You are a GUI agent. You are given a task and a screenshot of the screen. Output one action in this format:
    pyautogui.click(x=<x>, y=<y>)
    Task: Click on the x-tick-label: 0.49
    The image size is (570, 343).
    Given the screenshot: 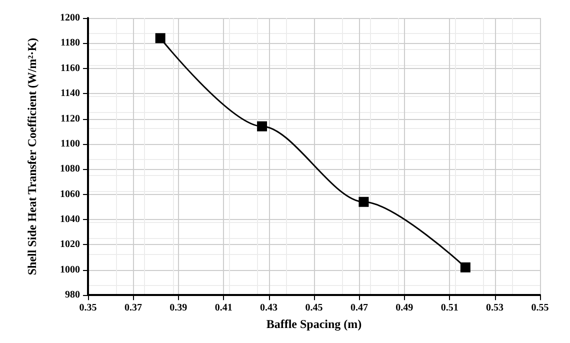 What is the action you would take?
    pyautogui.click(x=405, y=308)
    